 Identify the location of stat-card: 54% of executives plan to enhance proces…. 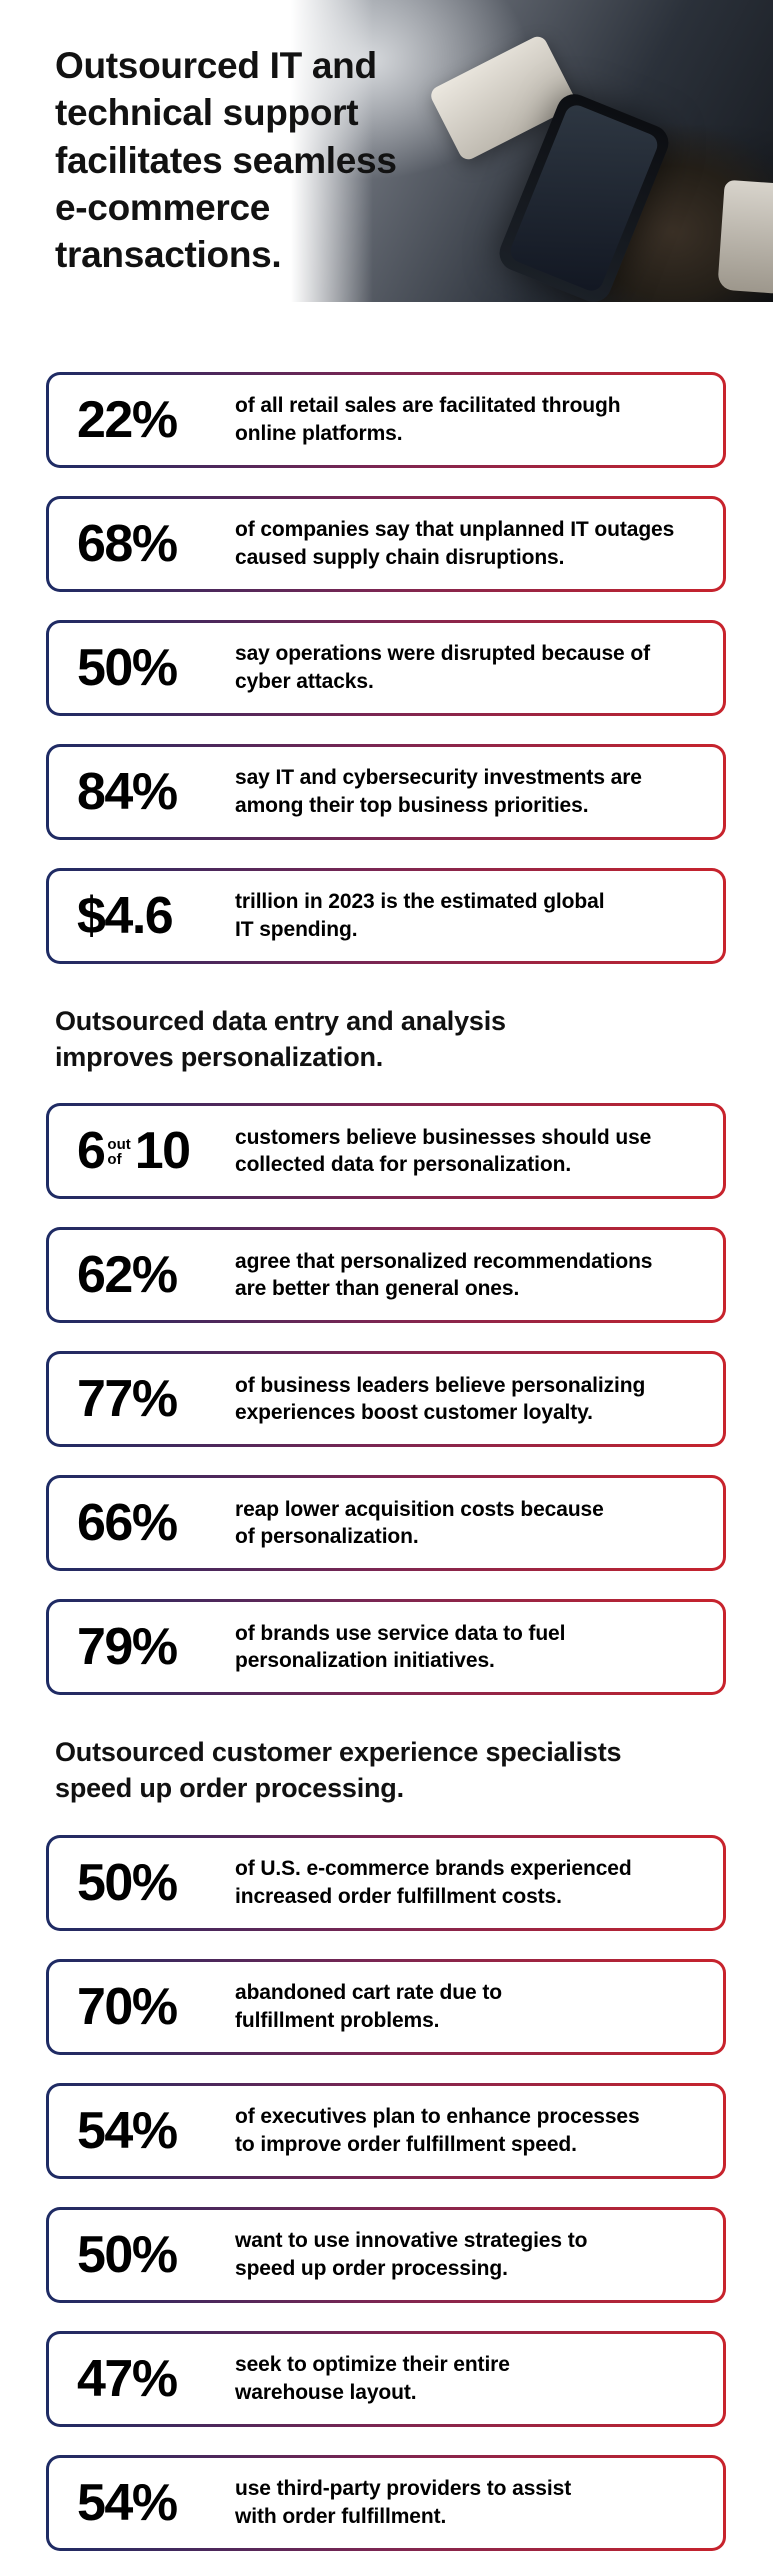
(386, 2130).